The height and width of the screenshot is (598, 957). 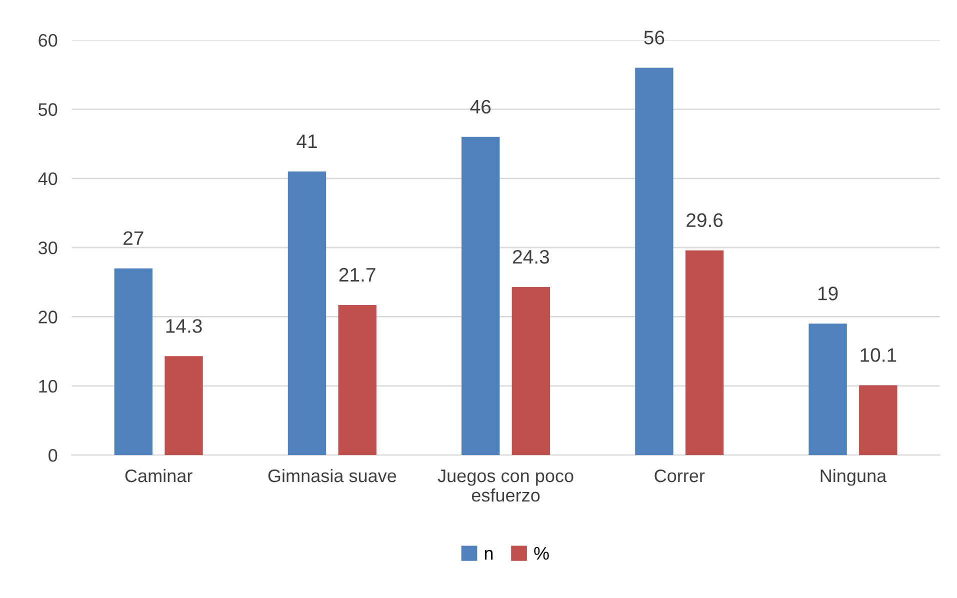 What do you see at coordinates (480, 107) in the screenshot?
I see `data-label: 46` at bounding box center [480, 107].